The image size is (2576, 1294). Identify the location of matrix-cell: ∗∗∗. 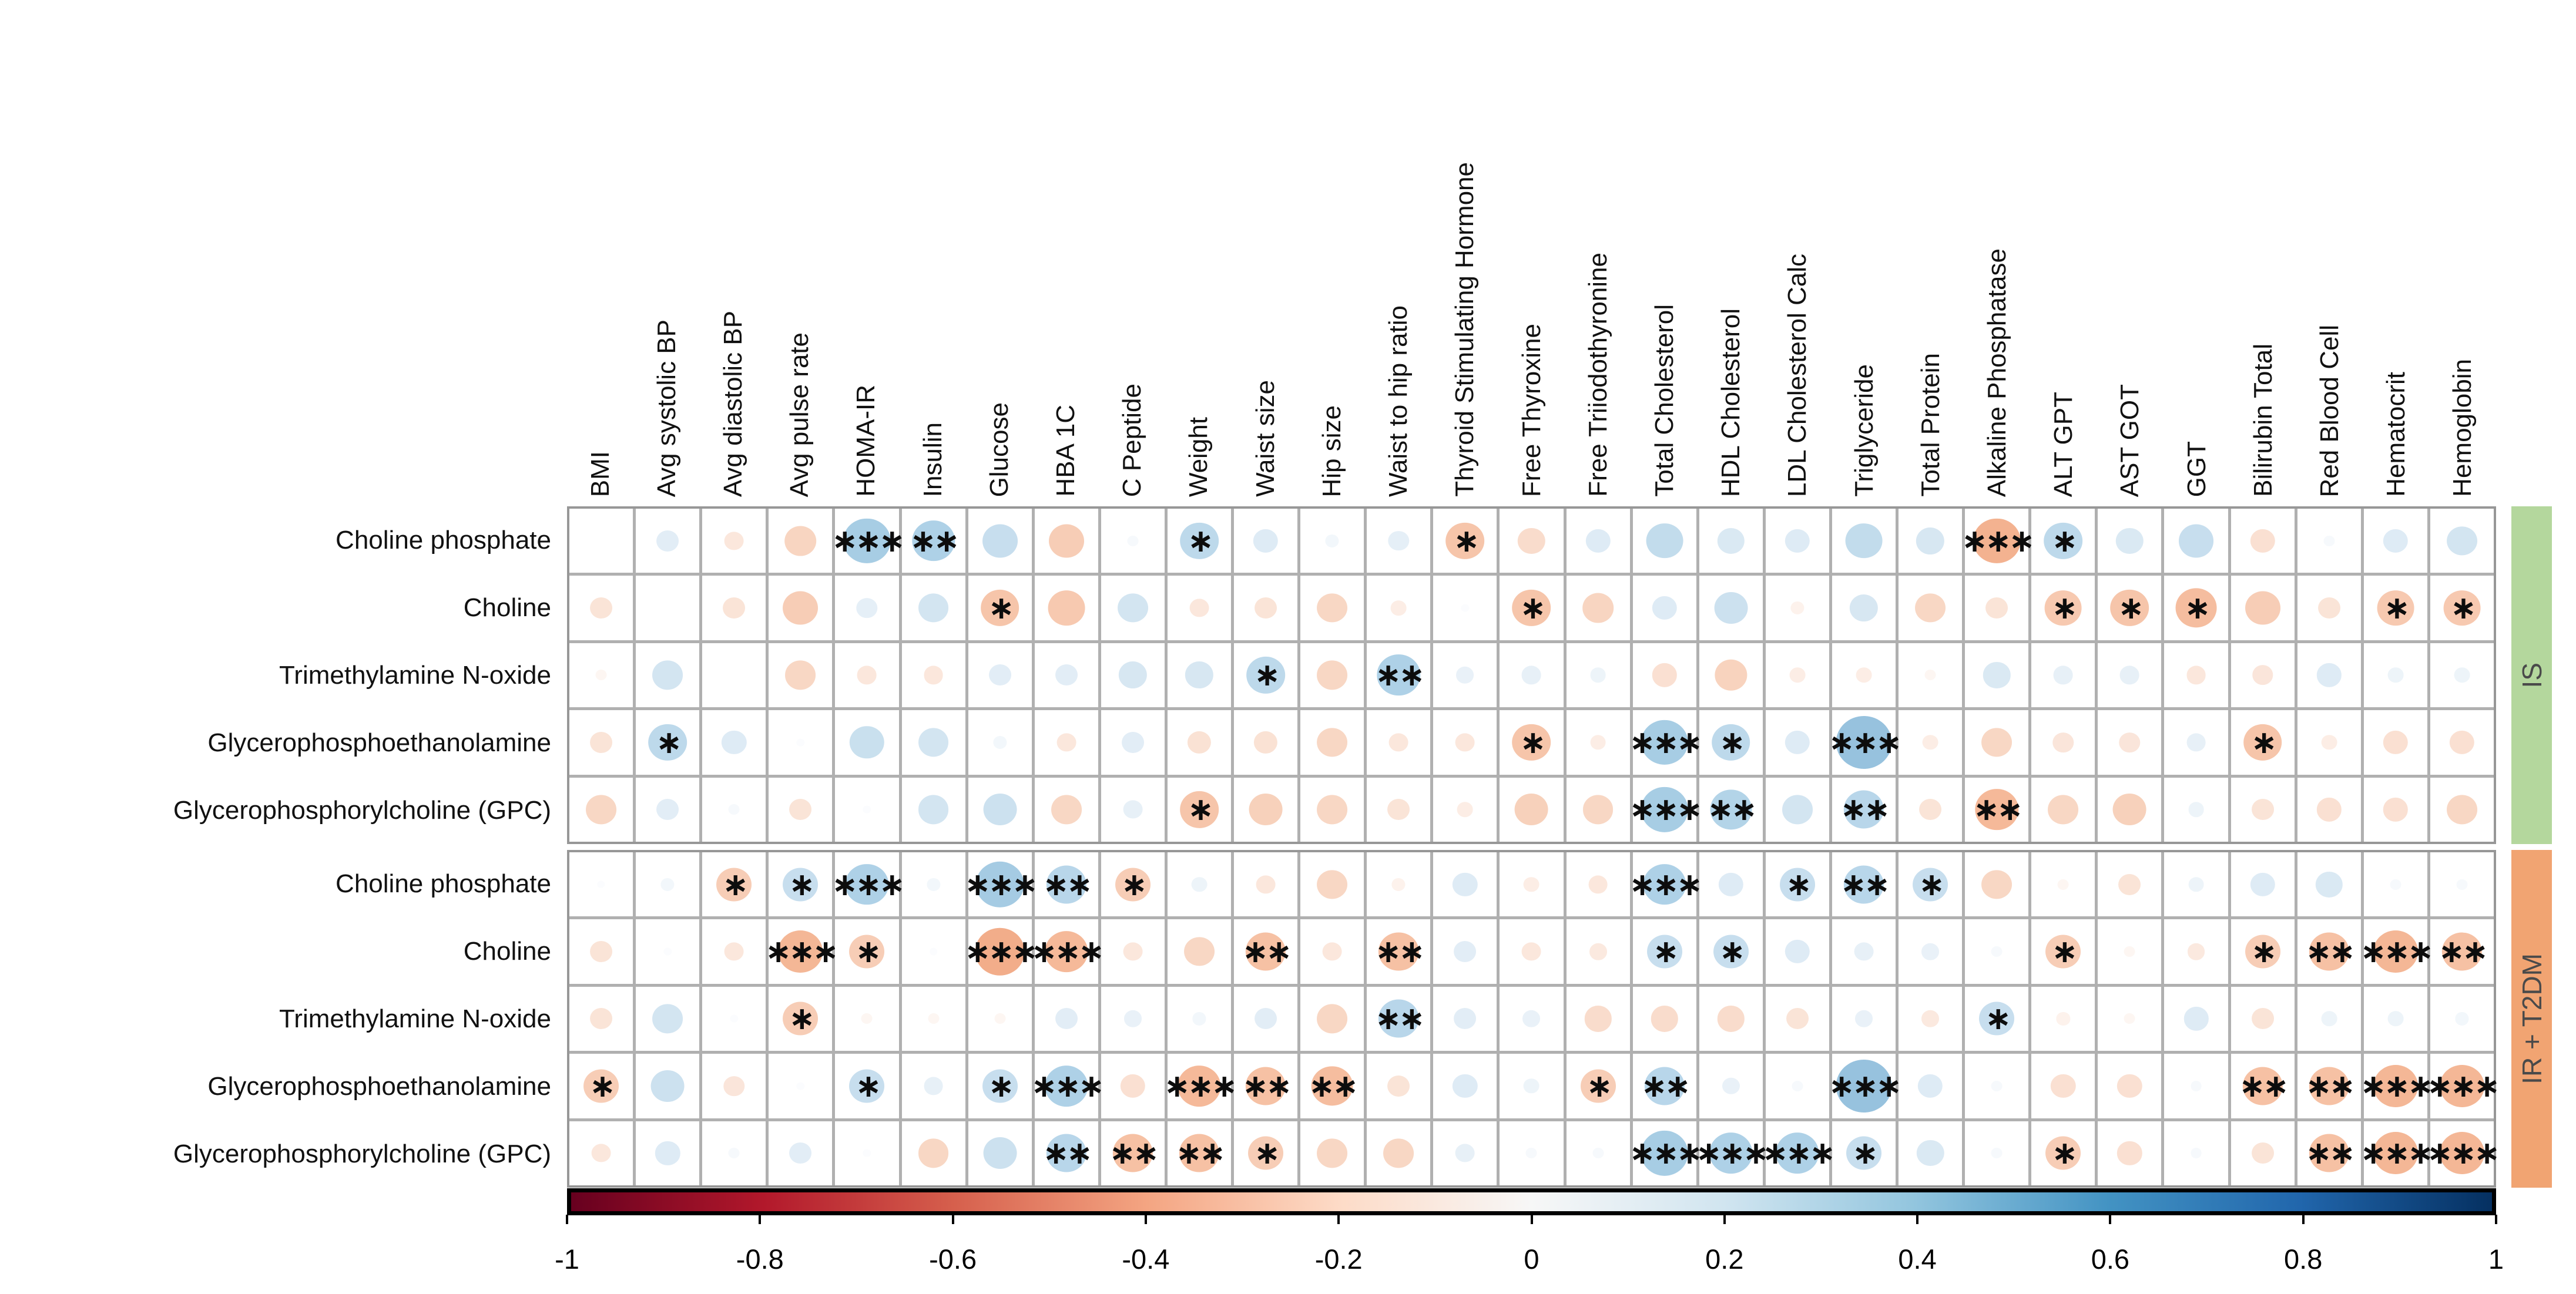
(1666, 742).